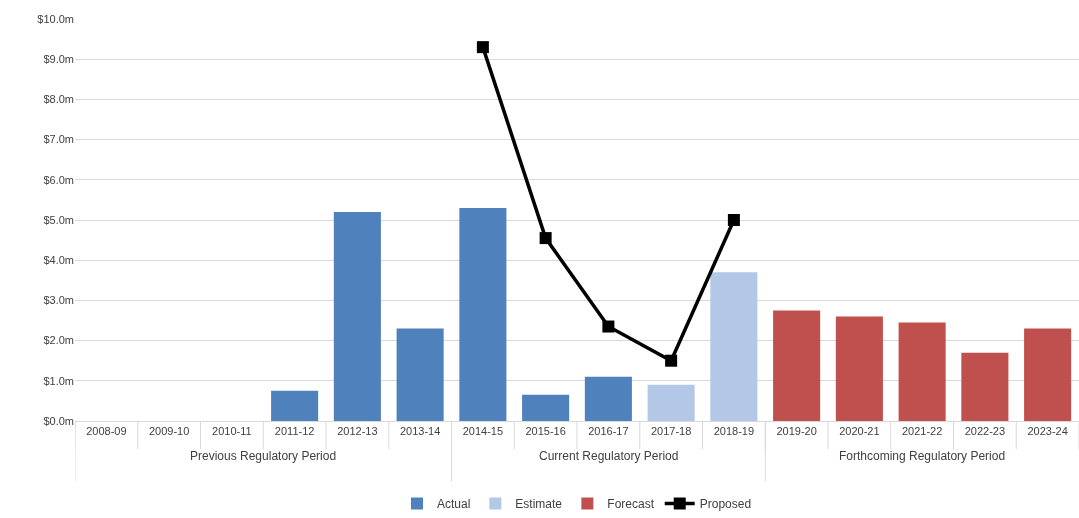 Image resolution: width=1079 pixels, height=518 pixels. I want to click on x-tick-label: 2016-17, so click(608, 431).